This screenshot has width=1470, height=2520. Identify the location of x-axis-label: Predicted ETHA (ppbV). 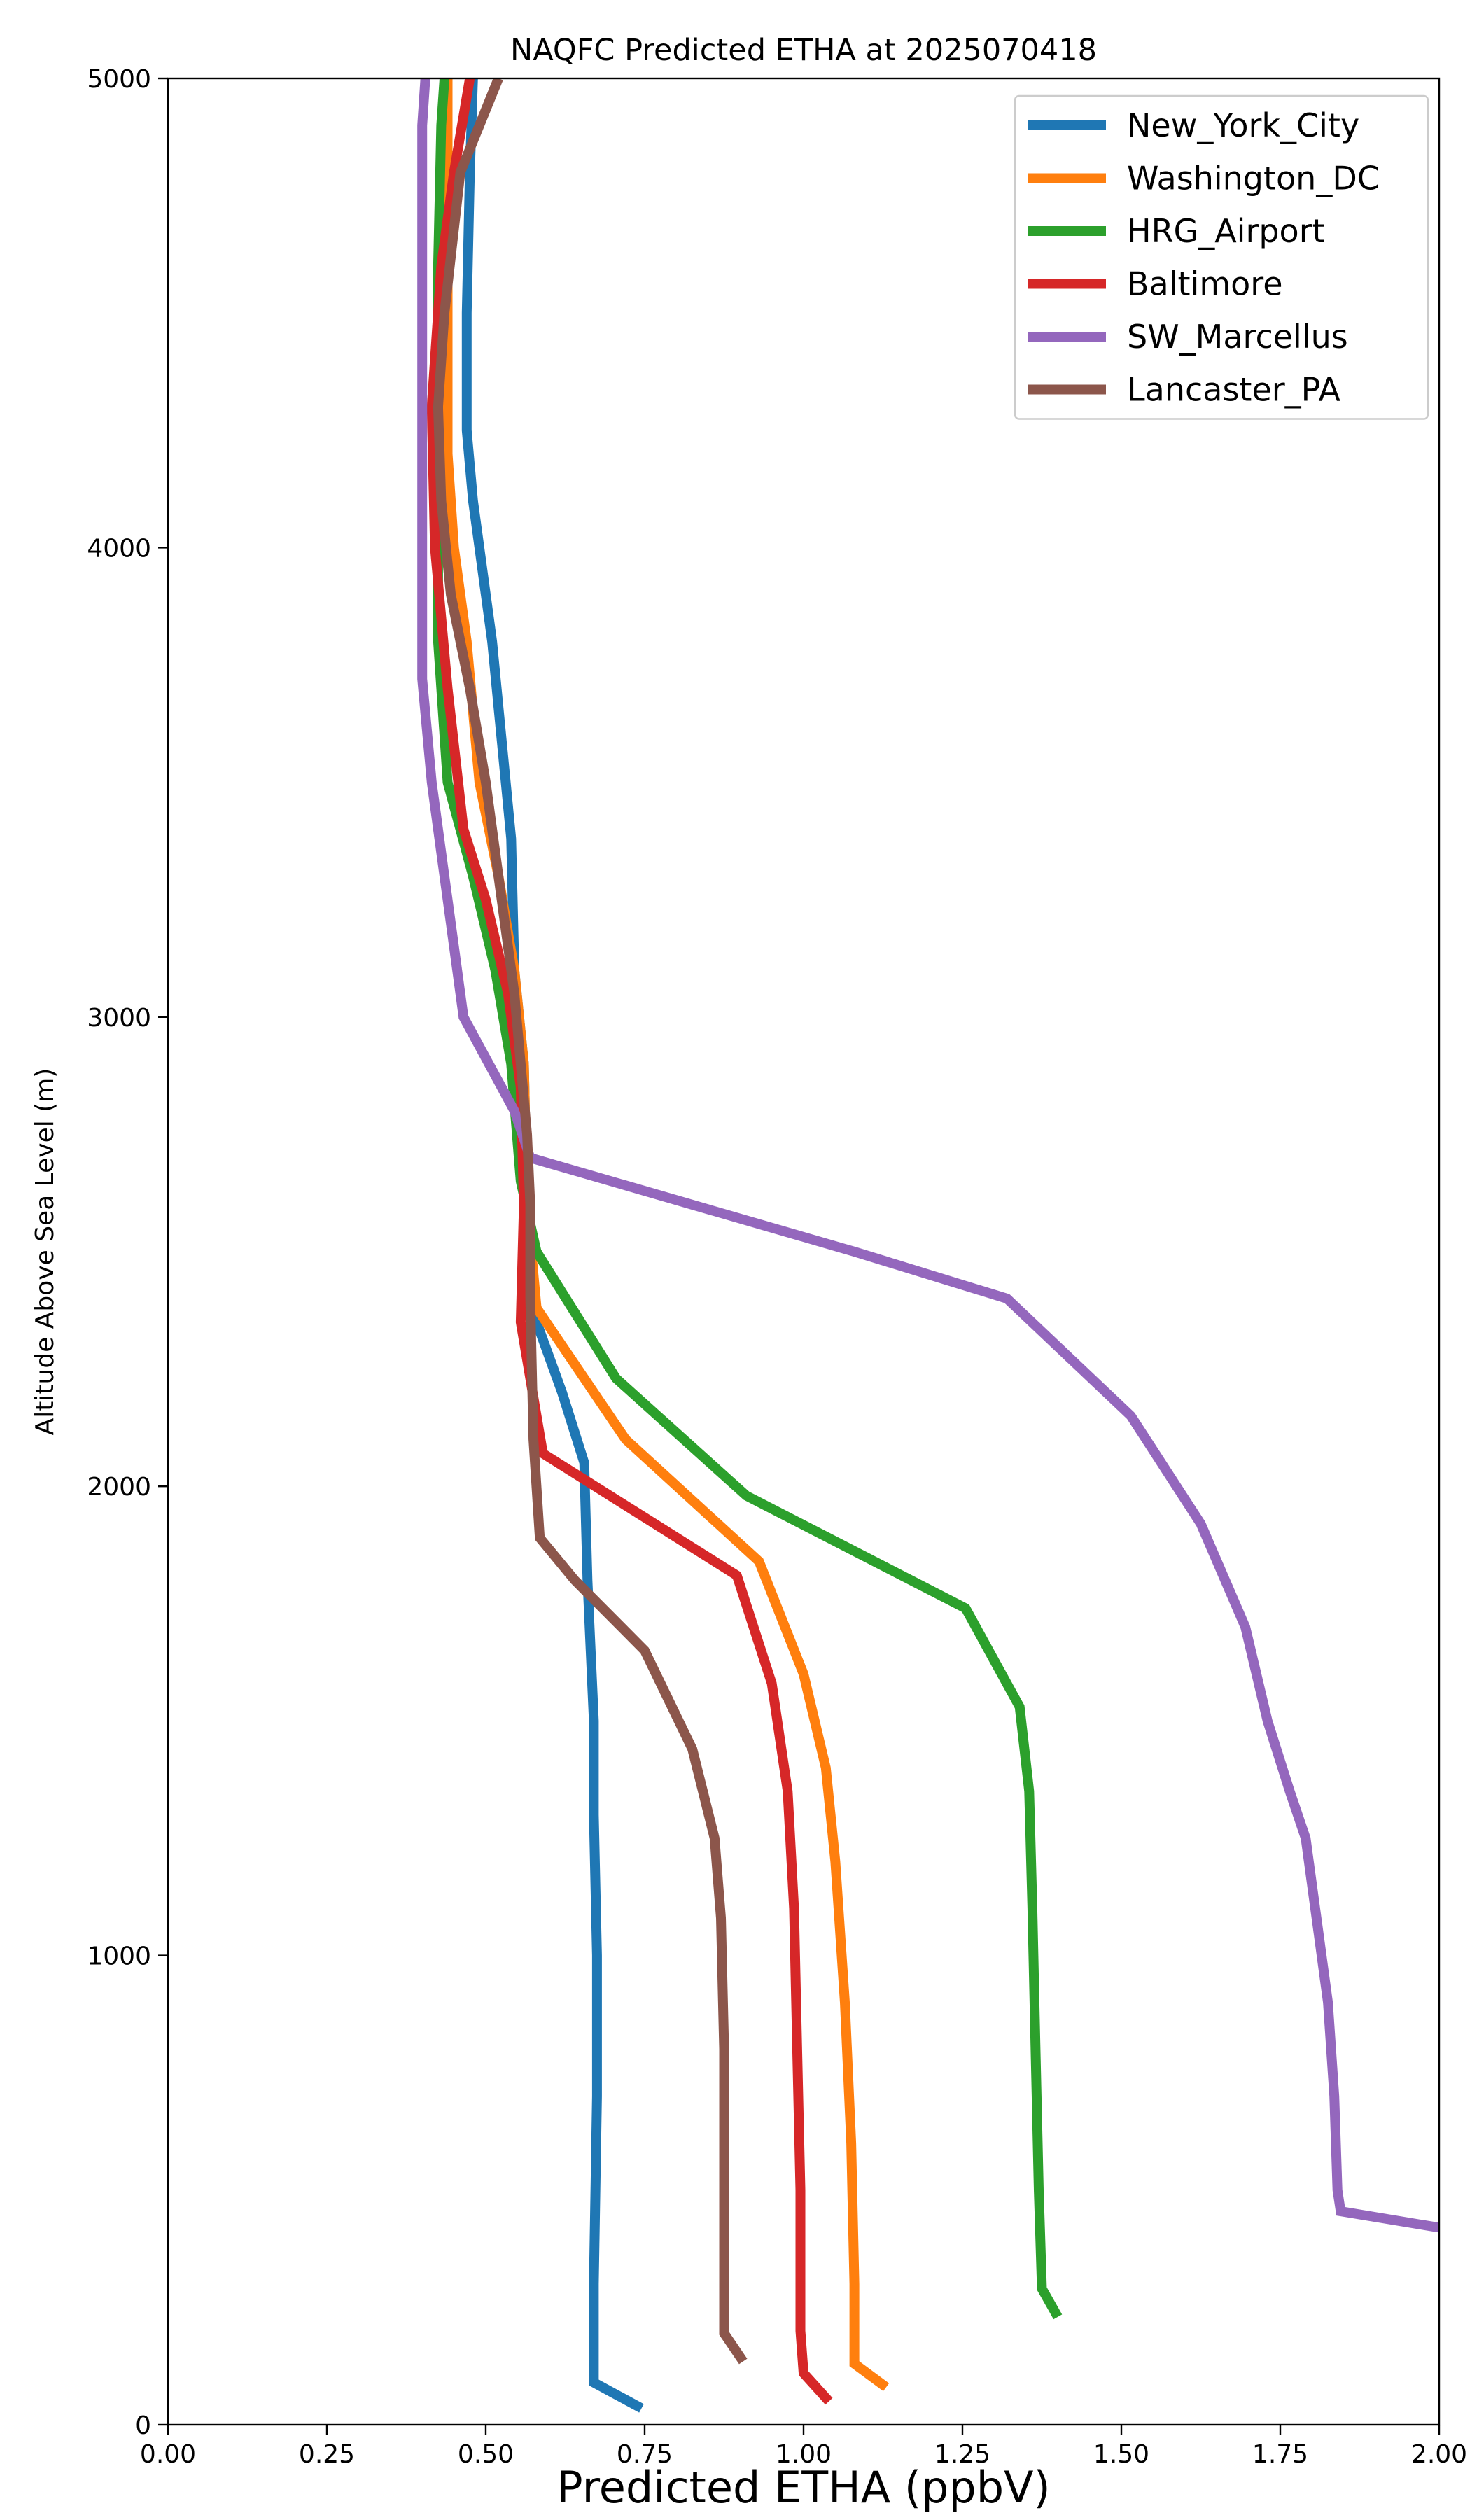
(803, 2487).